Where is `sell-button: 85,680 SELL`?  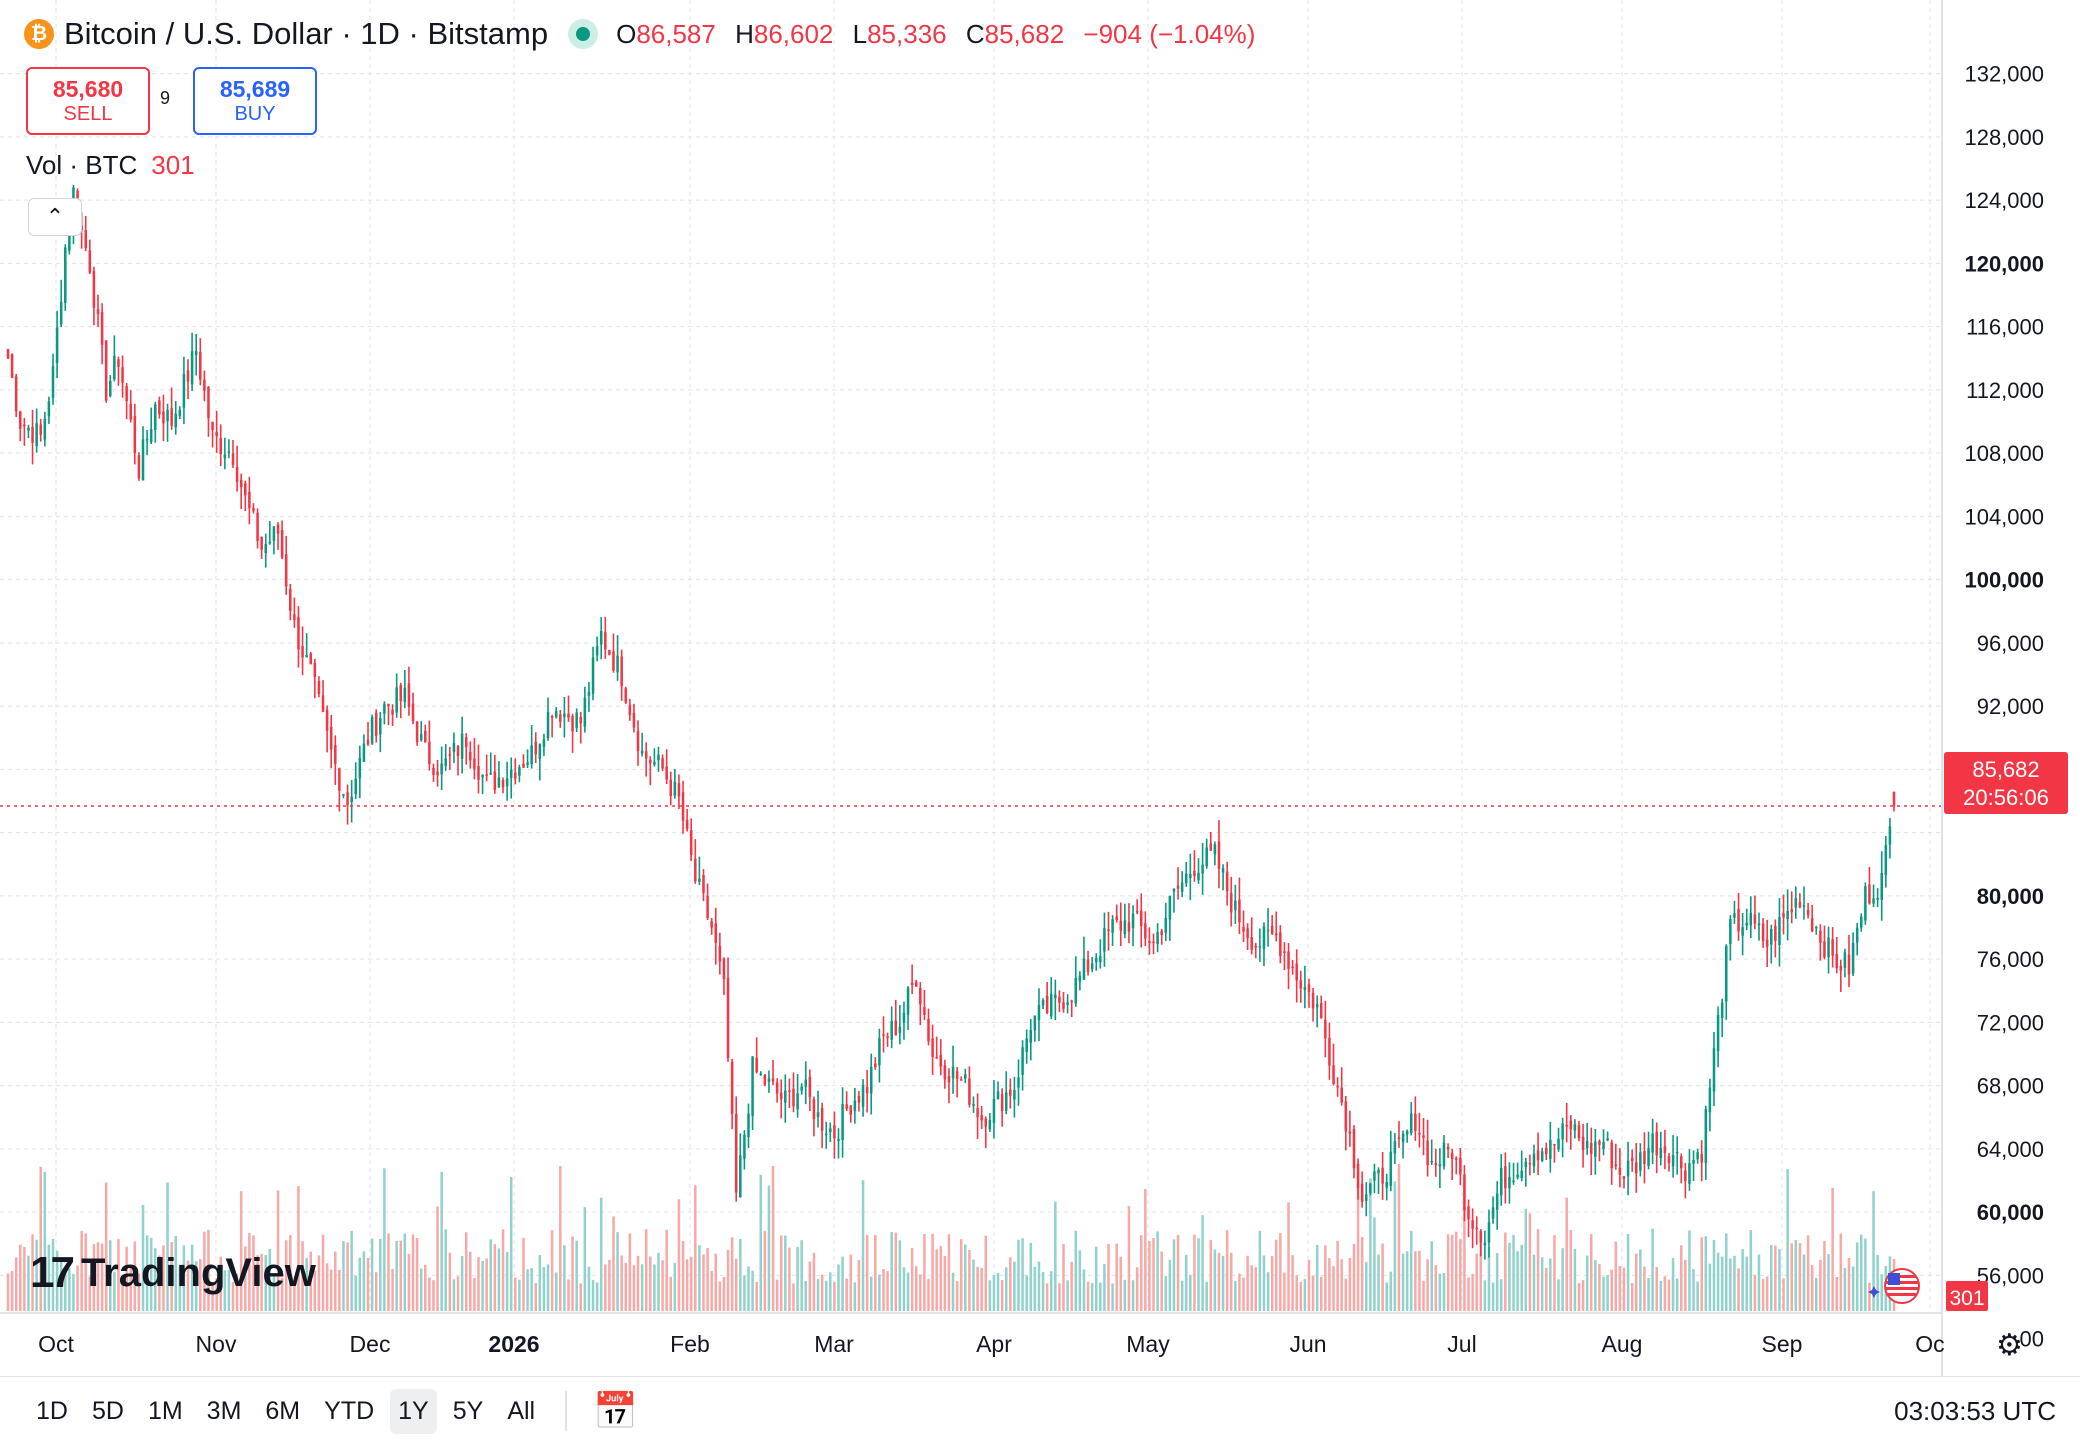 sell-button: 85,680 SELL is located at coordinates (88, 101).